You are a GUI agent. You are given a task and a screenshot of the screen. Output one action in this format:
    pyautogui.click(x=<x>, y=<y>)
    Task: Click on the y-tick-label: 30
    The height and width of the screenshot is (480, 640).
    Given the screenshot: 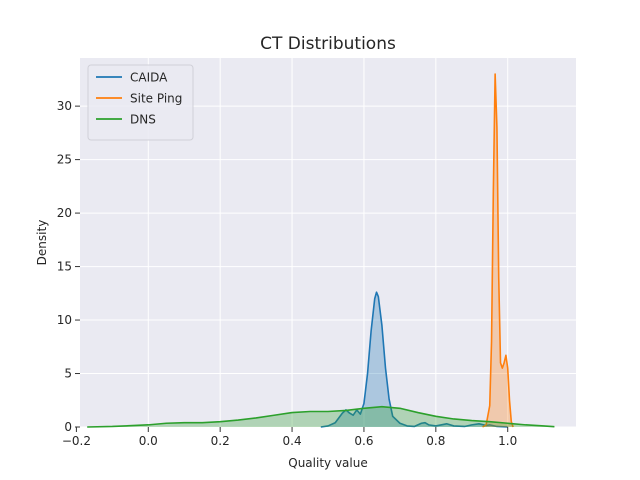 What is the action you would take?
    pyautogui.click(x=64, y=106)
    